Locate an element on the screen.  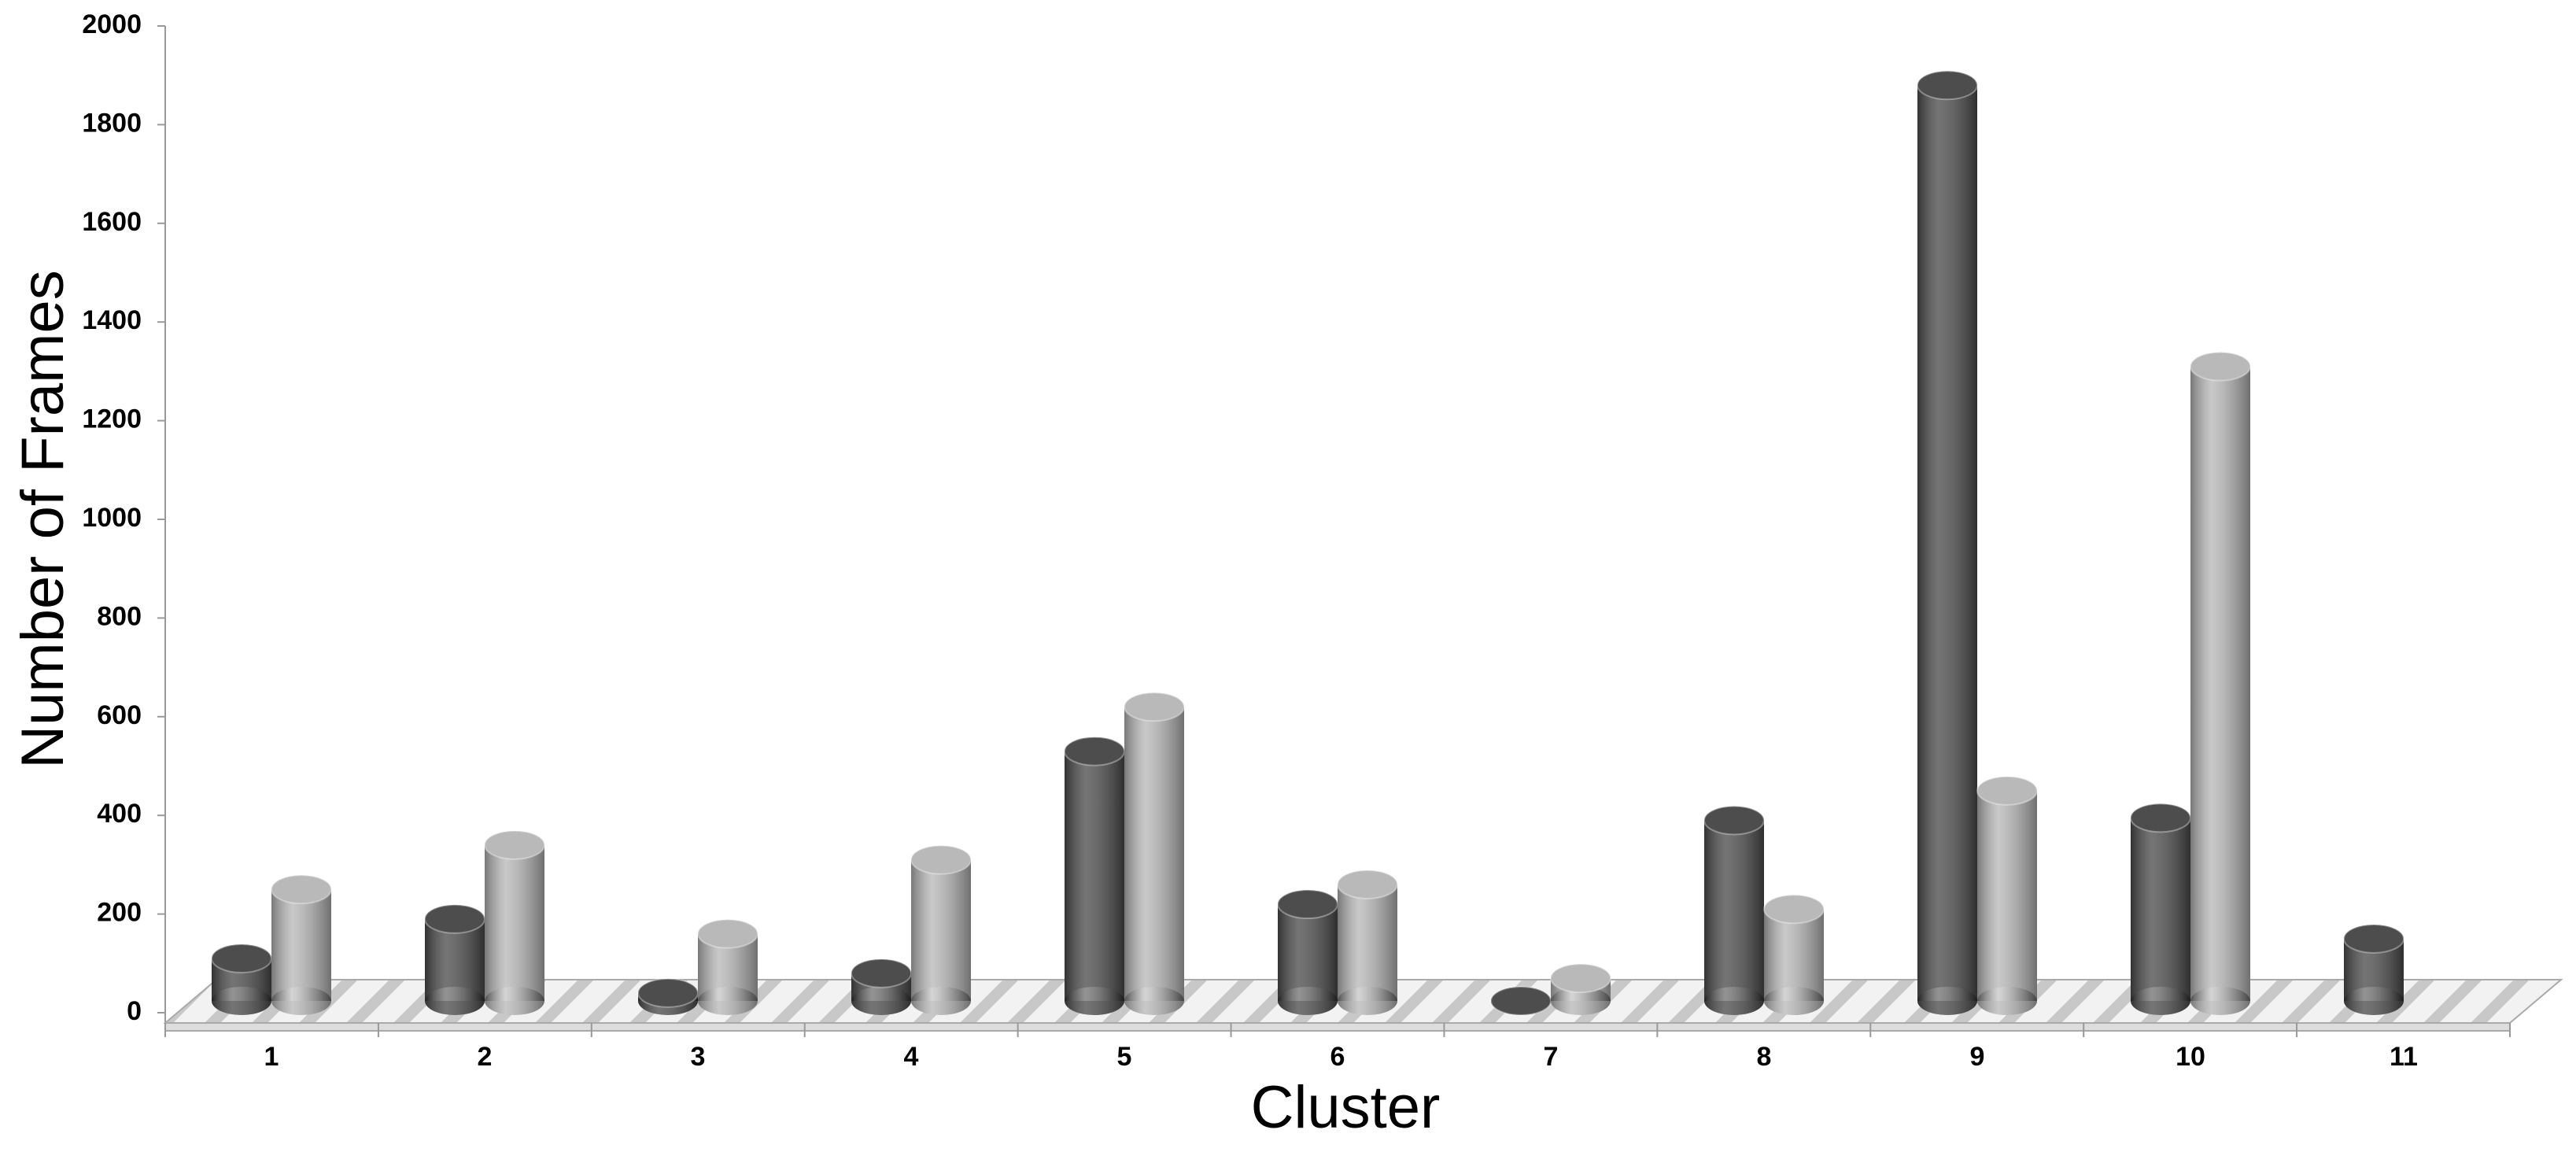
x-tick-label: 2 is located at coordinates (485, 1057).